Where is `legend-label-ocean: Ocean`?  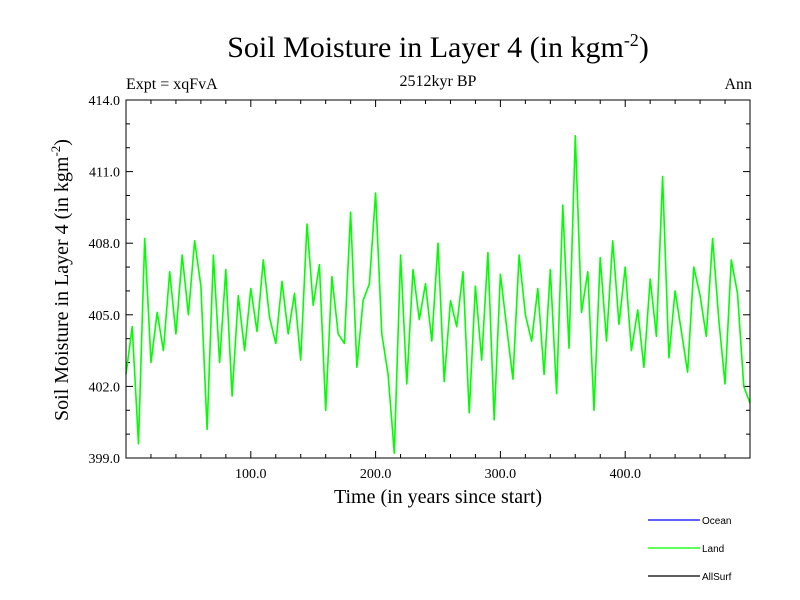
legend-label-ocean: Ocean is located at coordinates (716, 521).